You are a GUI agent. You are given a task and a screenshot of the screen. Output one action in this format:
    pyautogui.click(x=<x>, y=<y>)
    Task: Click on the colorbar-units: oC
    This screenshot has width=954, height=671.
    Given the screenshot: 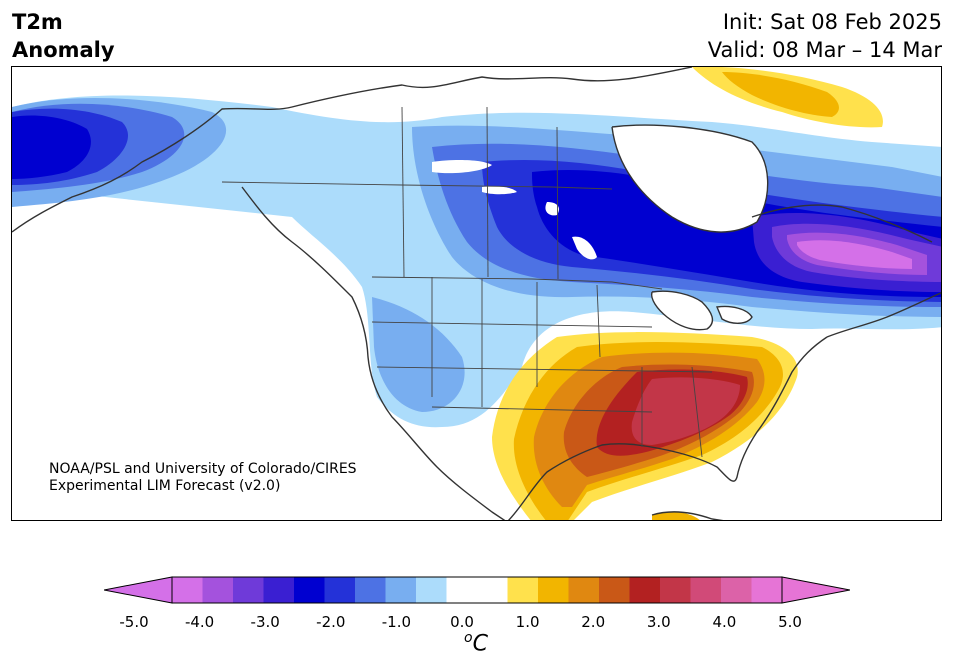 What is the action you would take?
    pyautogui.click(x=476, y=643)
    